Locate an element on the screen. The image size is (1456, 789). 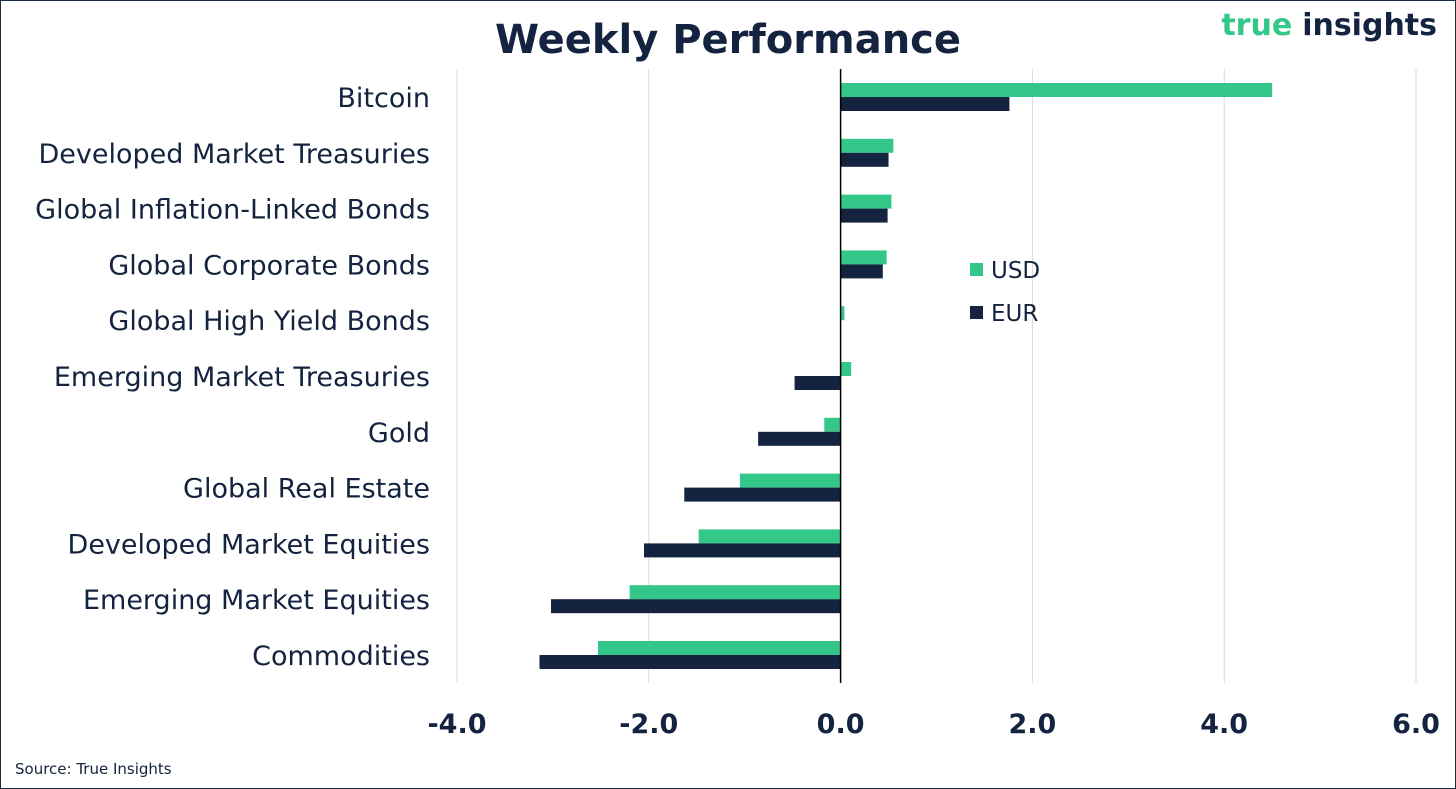
category-label: Emerging Market Treasuries is located at coordinates (242, 377).